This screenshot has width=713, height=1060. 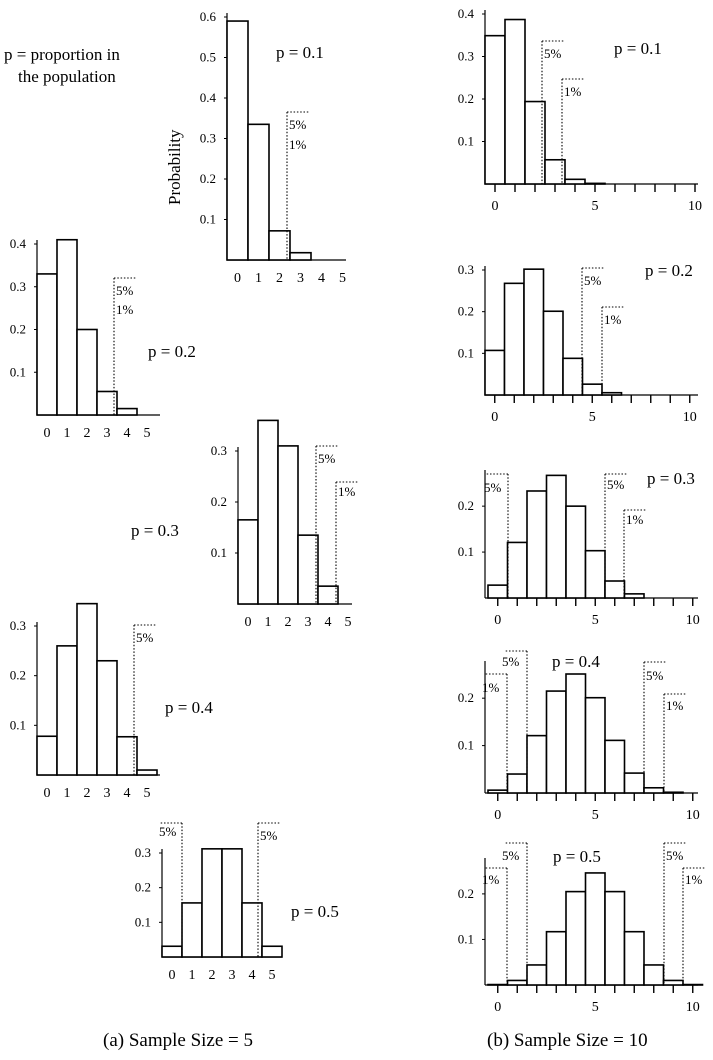 I want to click on p-label: p = 0.4, so click(x=576, y=661).